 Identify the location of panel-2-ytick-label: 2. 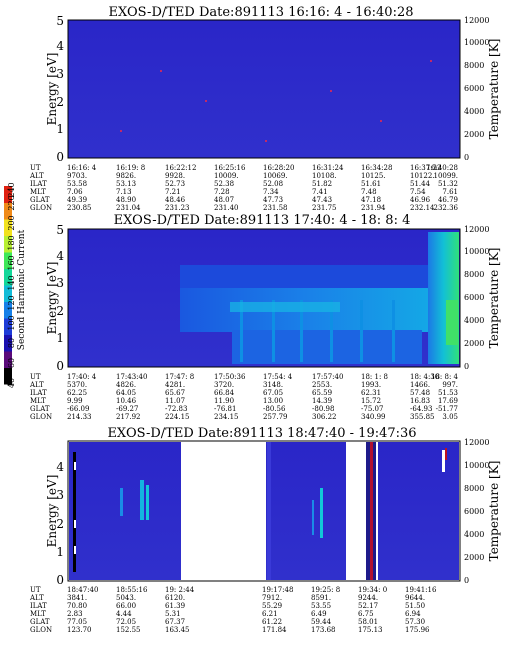
(60, 311).